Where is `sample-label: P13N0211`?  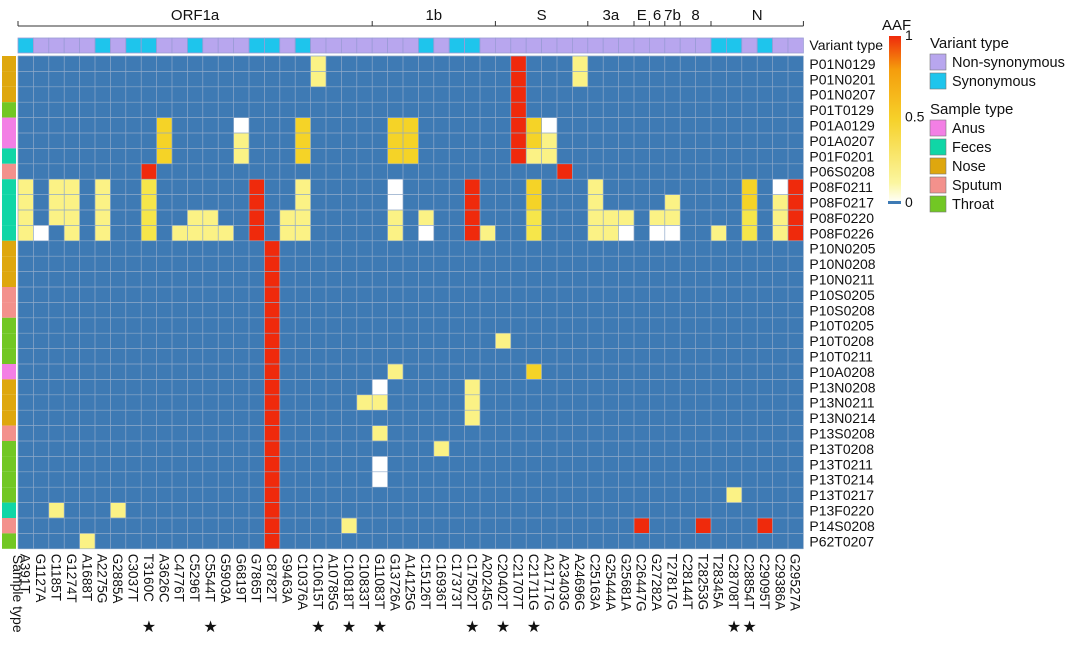
sample-label: P13N0211 is located at coordinates (841, 403).